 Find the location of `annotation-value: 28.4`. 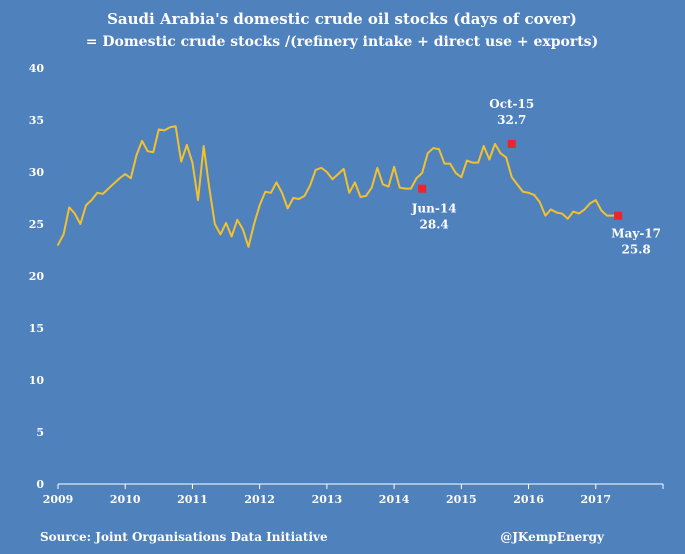

annotation-value: 28.4 is located at coordinates (434, 225).